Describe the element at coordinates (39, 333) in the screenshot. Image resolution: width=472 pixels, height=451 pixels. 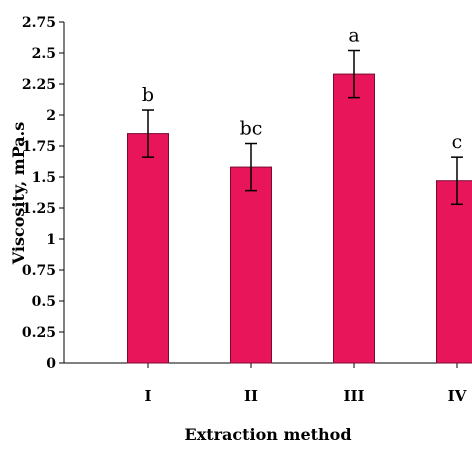
I see `y-tick-label: 0.25` at that location.